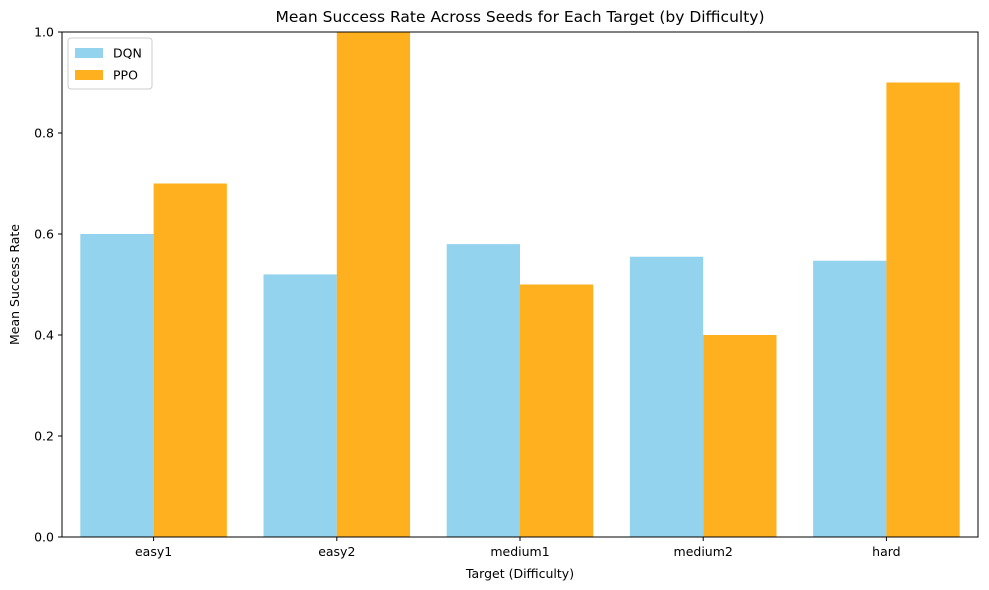 This screenshot has height=590, width=989. Describe the element at coordinates (703, 551) in the screenshot. I see `x-tick-label: medium2` at that location.